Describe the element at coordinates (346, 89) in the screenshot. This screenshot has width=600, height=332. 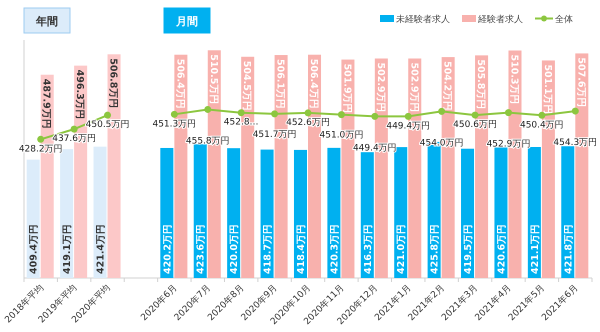
I see `data-label: 501.9万円` at that location.